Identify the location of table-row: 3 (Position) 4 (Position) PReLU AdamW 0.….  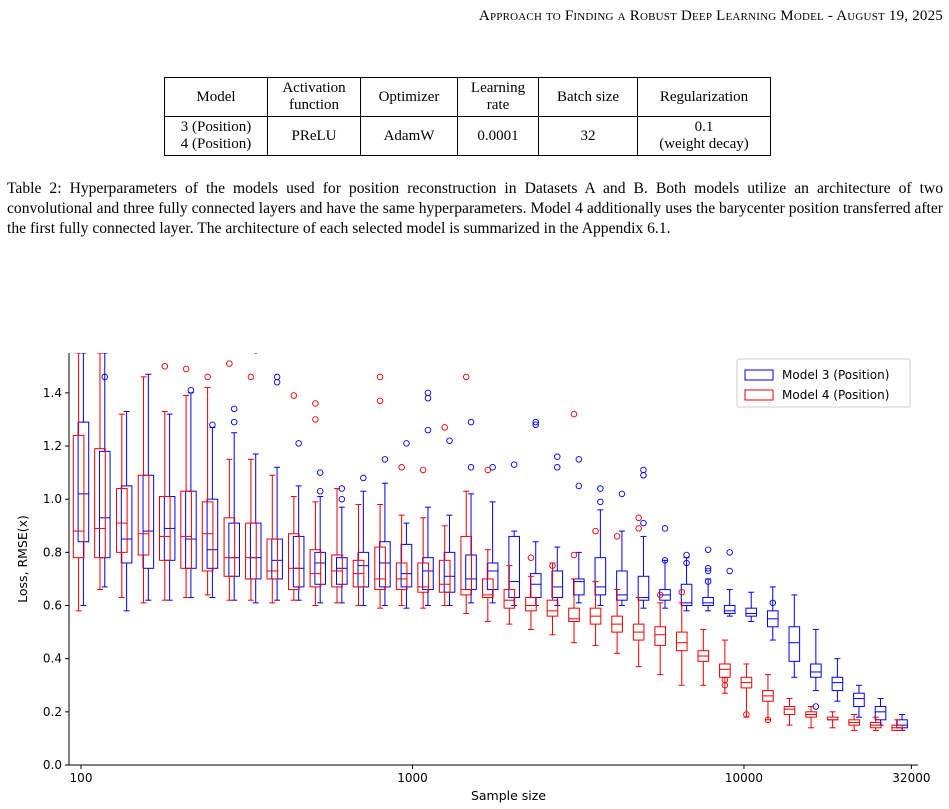
(467, 136).